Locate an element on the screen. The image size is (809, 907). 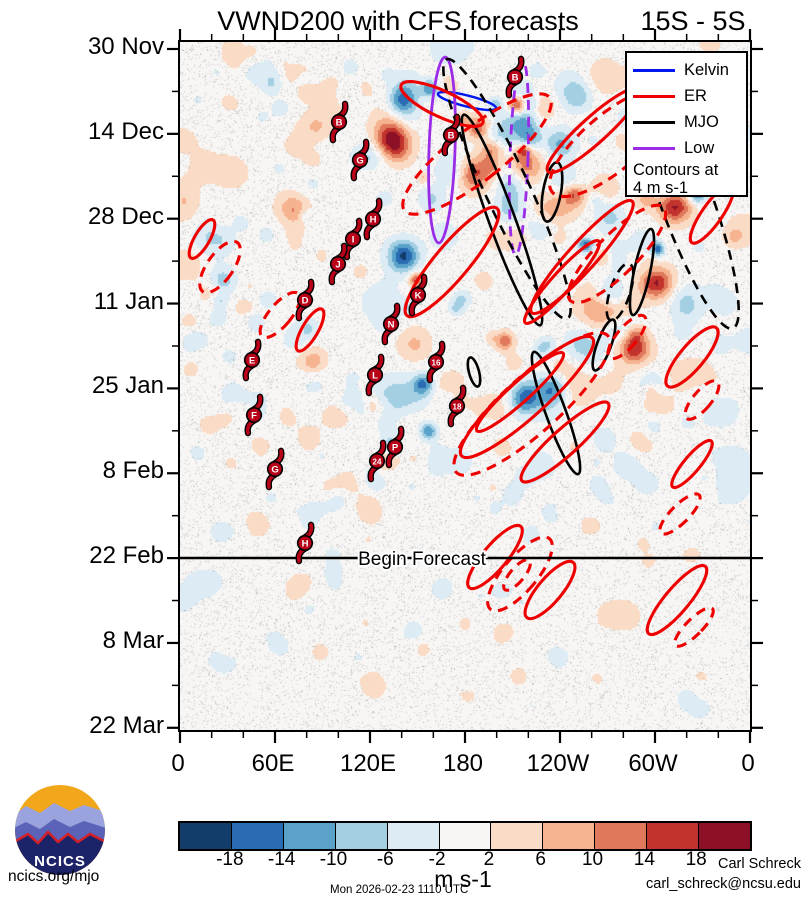
legend-label-low: Low is located at coordinates (699, 147).